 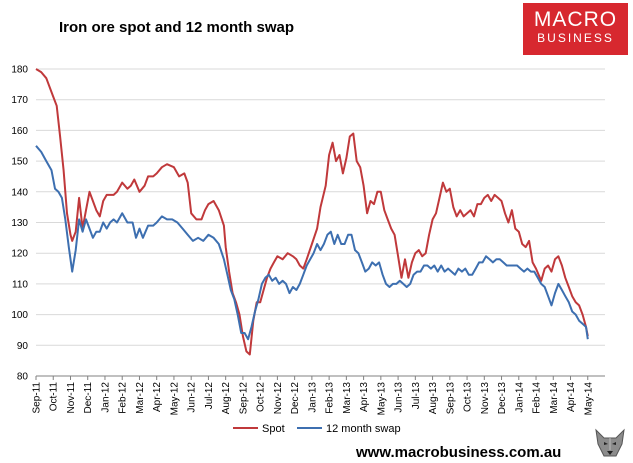 What do you see at coordinates (105, 397) in the screenshot?
I see `x-tick-label: Jan-12` at bounding box center [105, 397].